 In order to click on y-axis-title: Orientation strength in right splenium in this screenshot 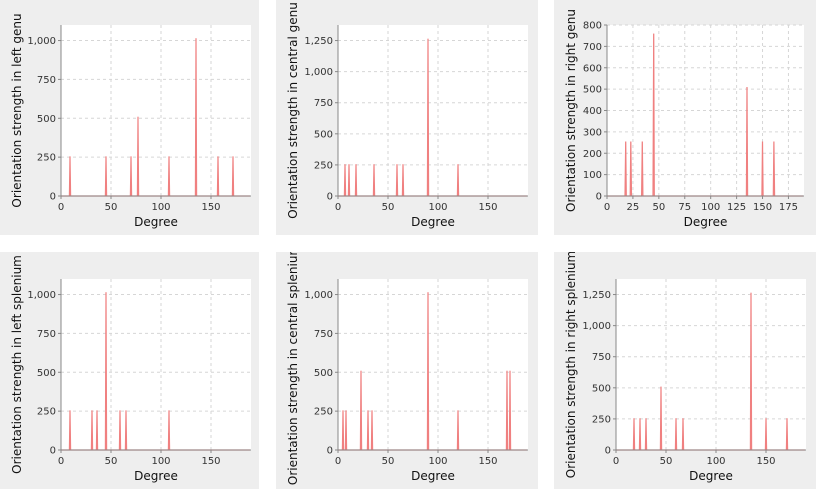, I will do `click(571, 365)`.